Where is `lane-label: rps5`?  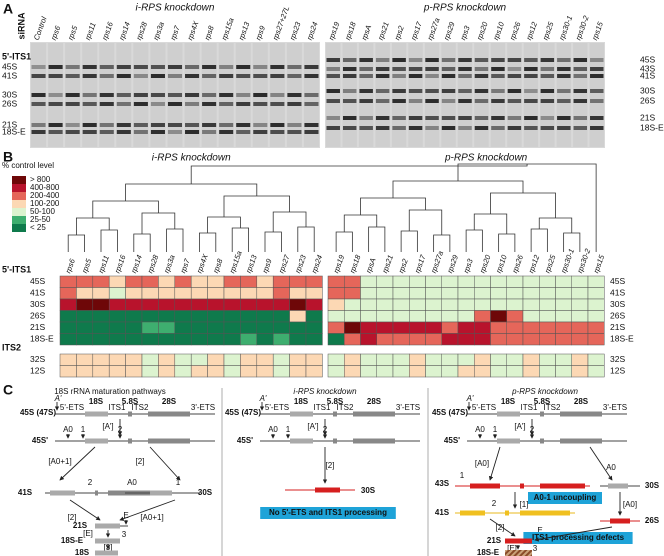
lane-label: rps5 is located at coordinates (87, 266).